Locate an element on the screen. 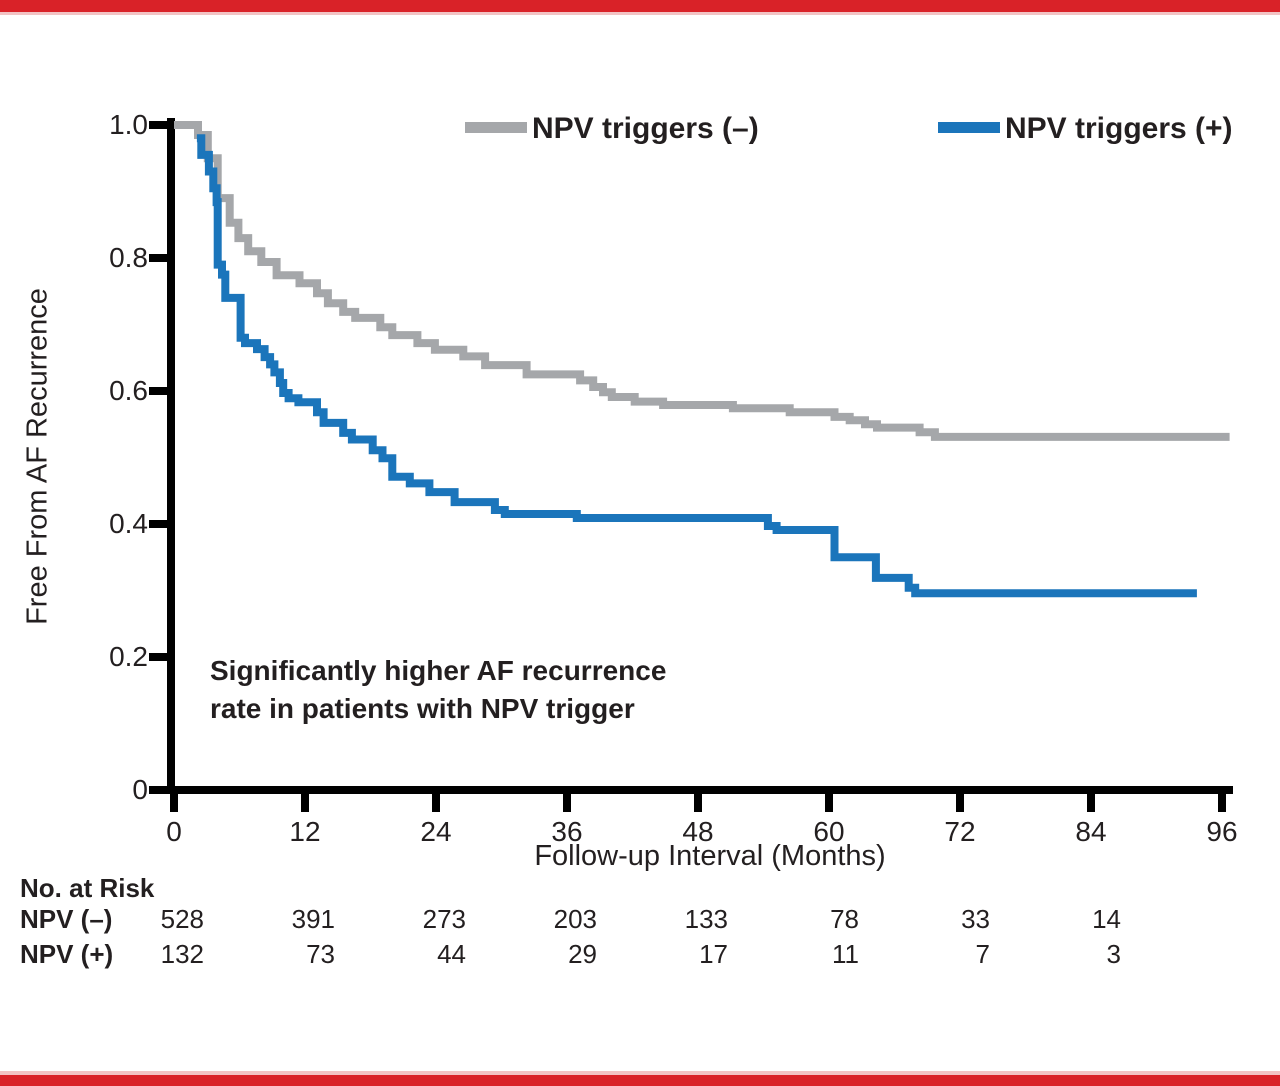 The image size is (1280, 1086). top-accent-bar-shadow is located at coordinates (640, 13).